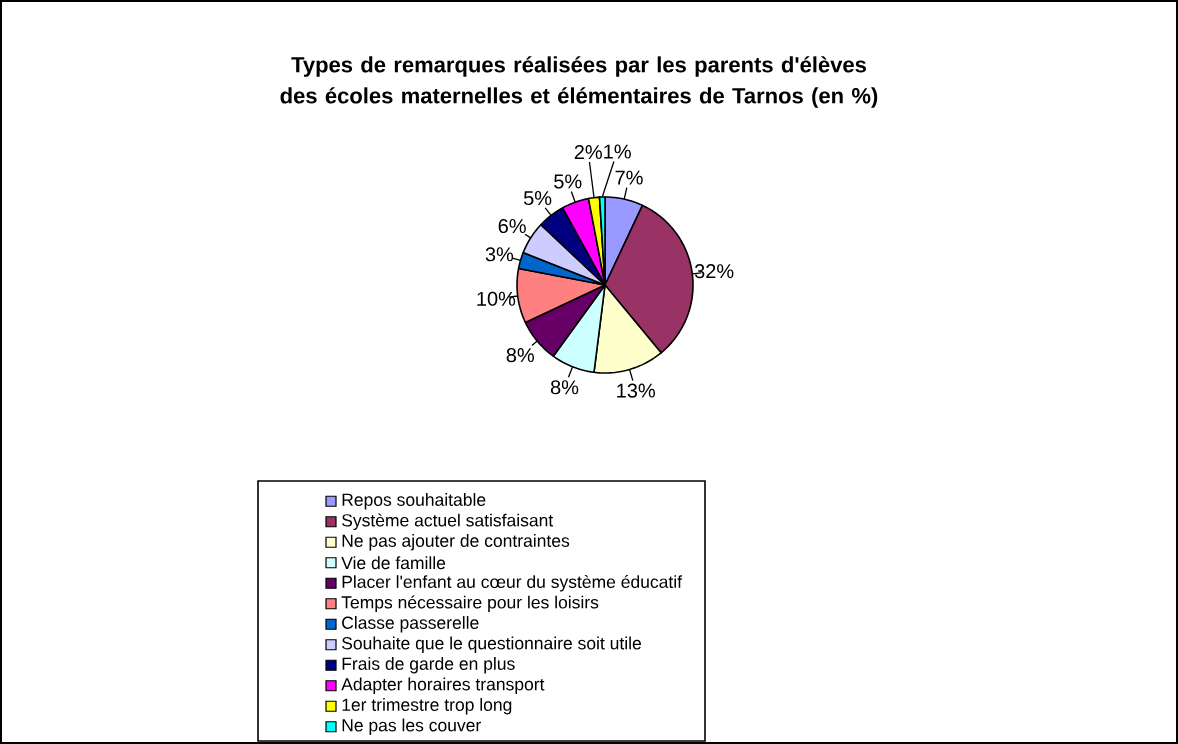 This screenshot has width=1178, height=744. What do you see at coordinates (588, 152) in the screenshot?
I see `data-label: 2%` at bounding box center [588, 152].